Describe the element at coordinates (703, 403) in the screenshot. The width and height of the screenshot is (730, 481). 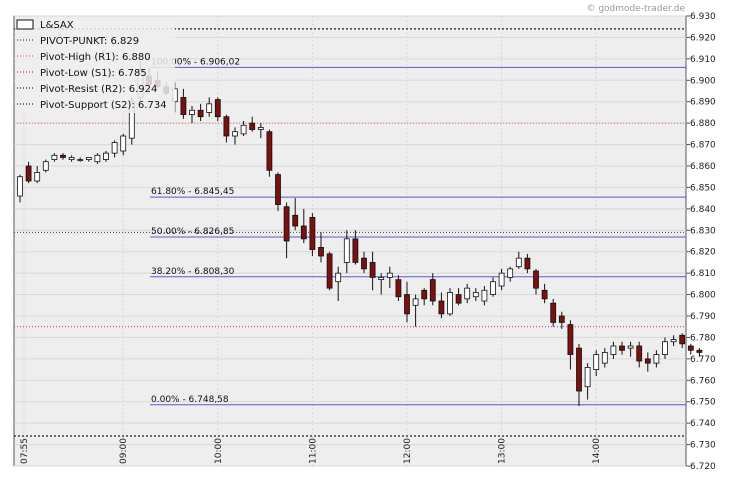
I see `y-tick-label: 6.750` at that location.